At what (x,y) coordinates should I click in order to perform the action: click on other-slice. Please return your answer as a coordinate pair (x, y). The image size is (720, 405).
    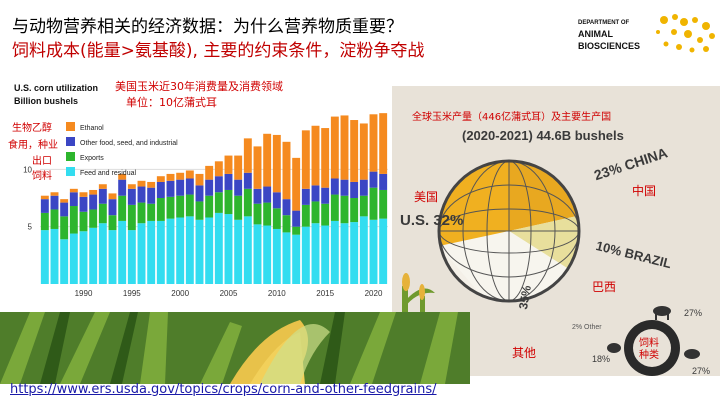
    Looking at the image, I should click on (503, 266).